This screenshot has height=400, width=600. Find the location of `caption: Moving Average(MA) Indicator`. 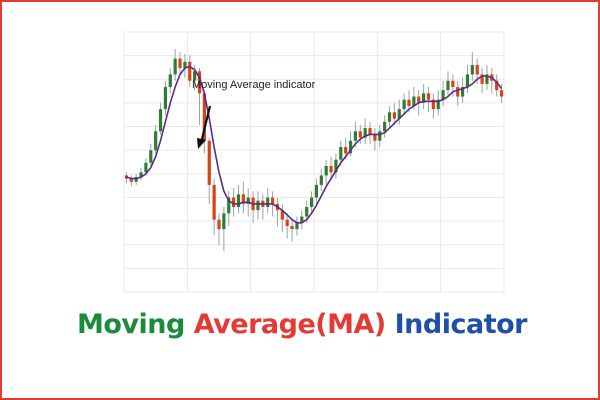

caption: Moving Average(MA) Indicator is located at coordinates (300, 325).